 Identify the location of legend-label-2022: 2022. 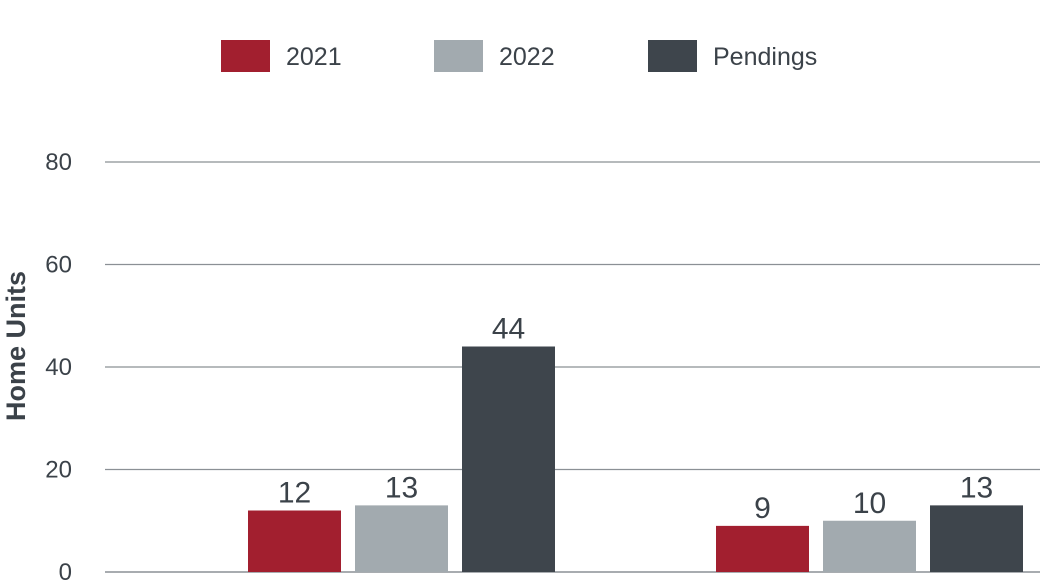
(527, 57).